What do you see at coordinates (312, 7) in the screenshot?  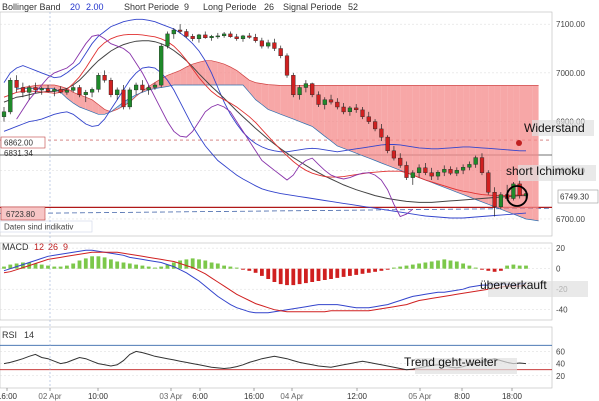 I see `signal-periode-label: Signal Periode` at bounding box center [312, 7].